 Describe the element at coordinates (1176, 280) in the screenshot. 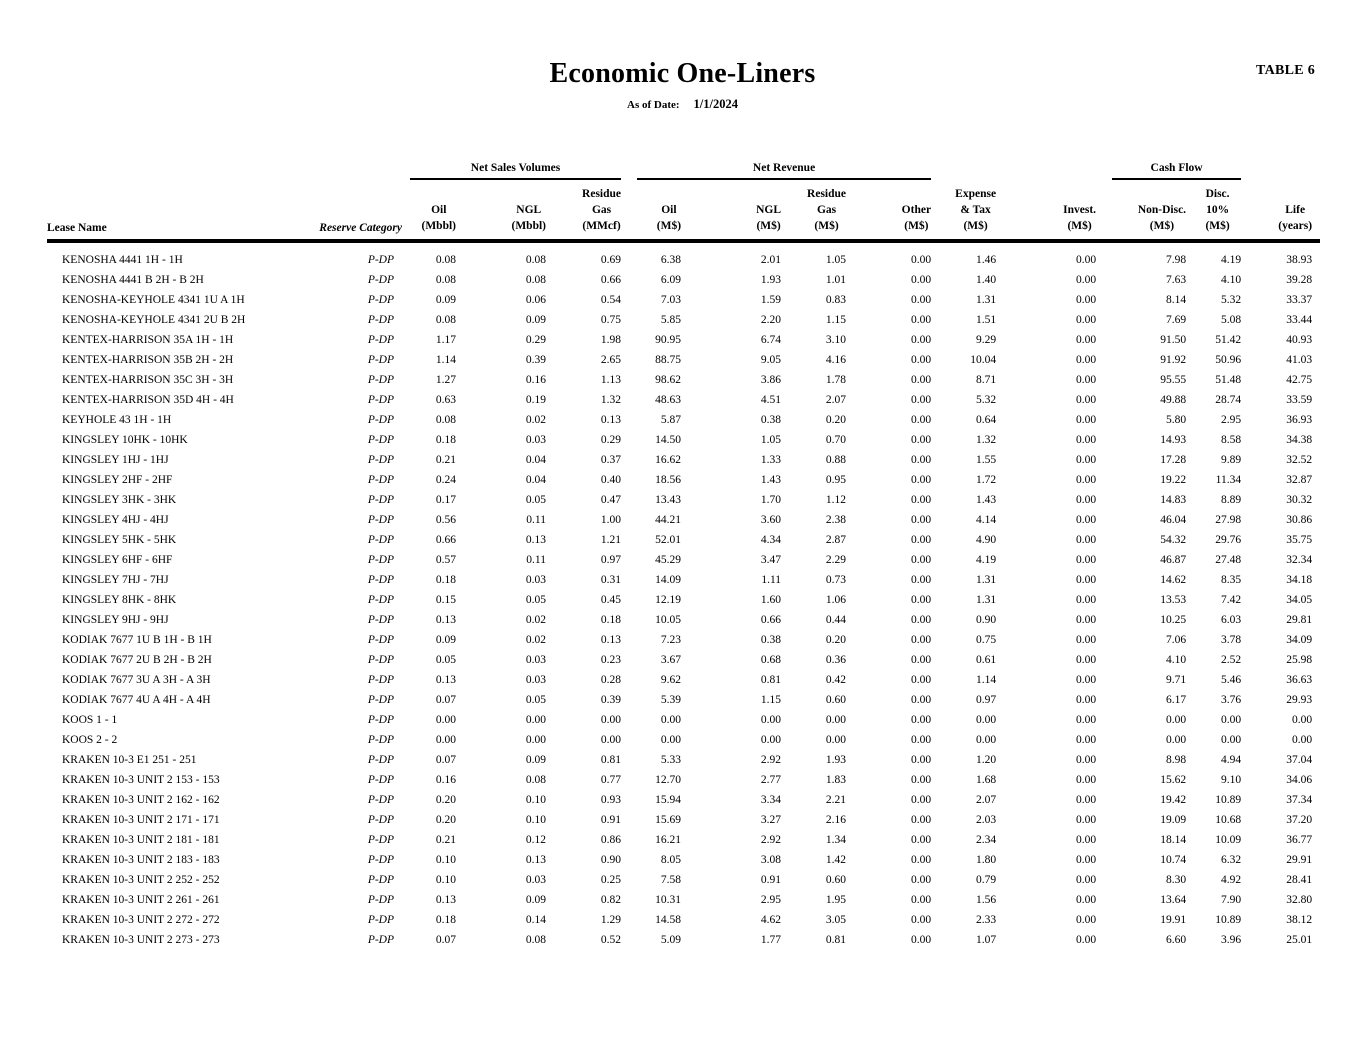

I see `cashflow-nondisc-ms-cell: 7.63` at that location.